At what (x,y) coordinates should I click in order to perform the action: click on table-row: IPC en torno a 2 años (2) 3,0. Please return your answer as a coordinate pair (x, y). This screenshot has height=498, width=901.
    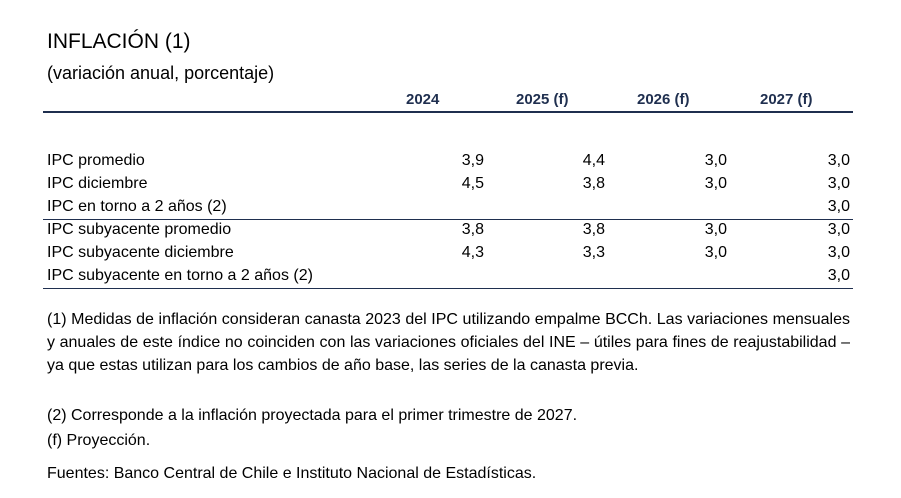
    Looking at the image, I should click on (448, 208).